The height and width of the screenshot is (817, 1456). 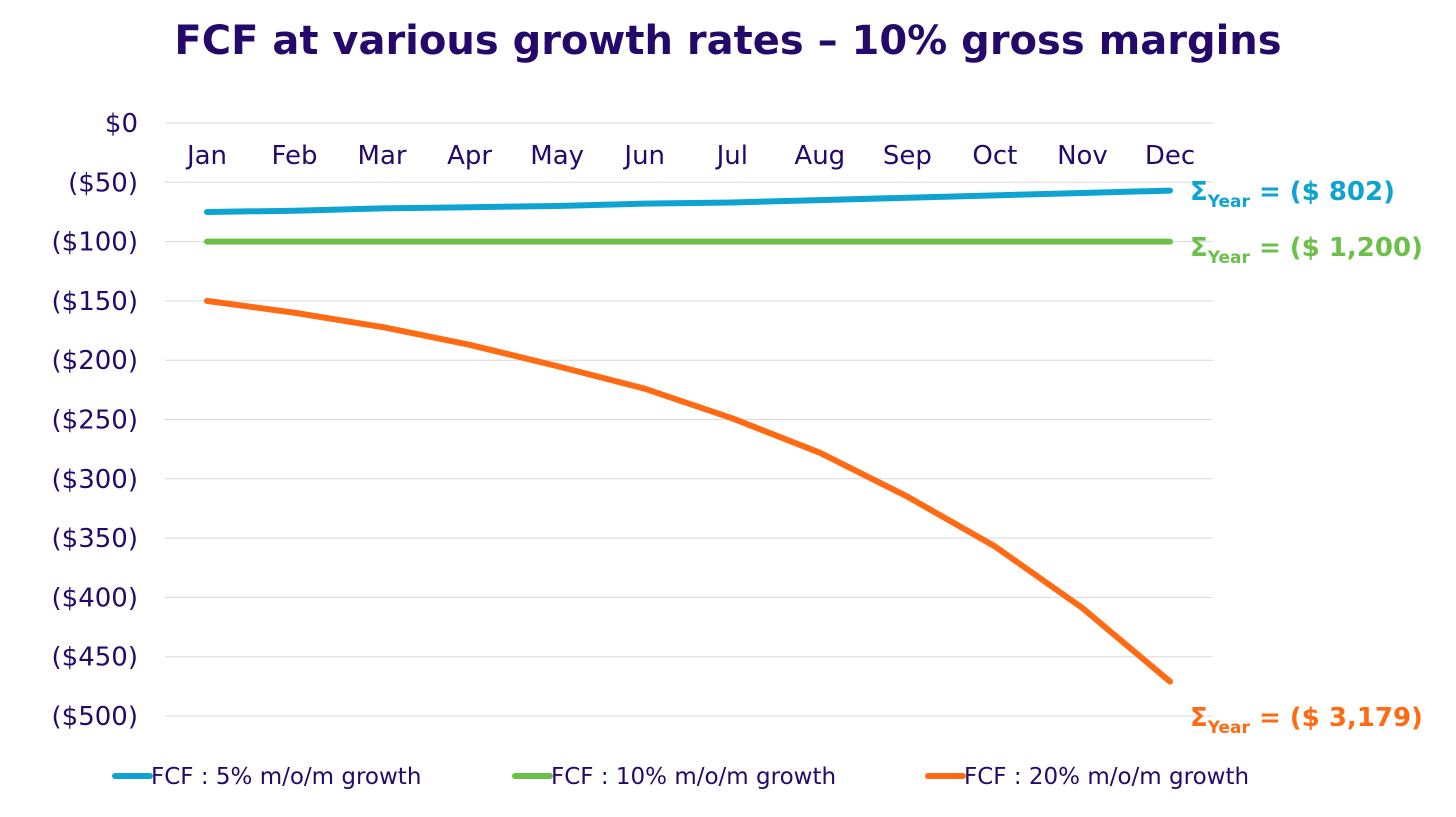 I want to click on sum-annotation: ΣYear = ($ 1,200), so click(x=1306, y=250).